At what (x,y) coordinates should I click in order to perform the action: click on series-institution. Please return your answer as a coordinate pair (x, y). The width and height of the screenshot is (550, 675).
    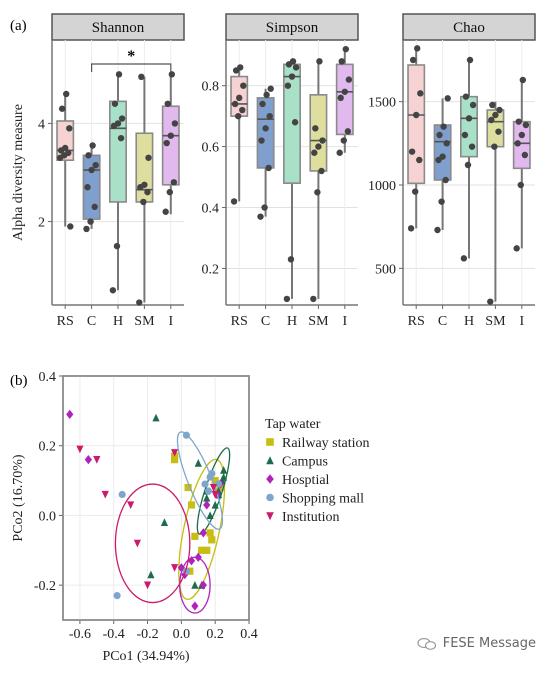
    Looking at the image, I should click on (147, 524).